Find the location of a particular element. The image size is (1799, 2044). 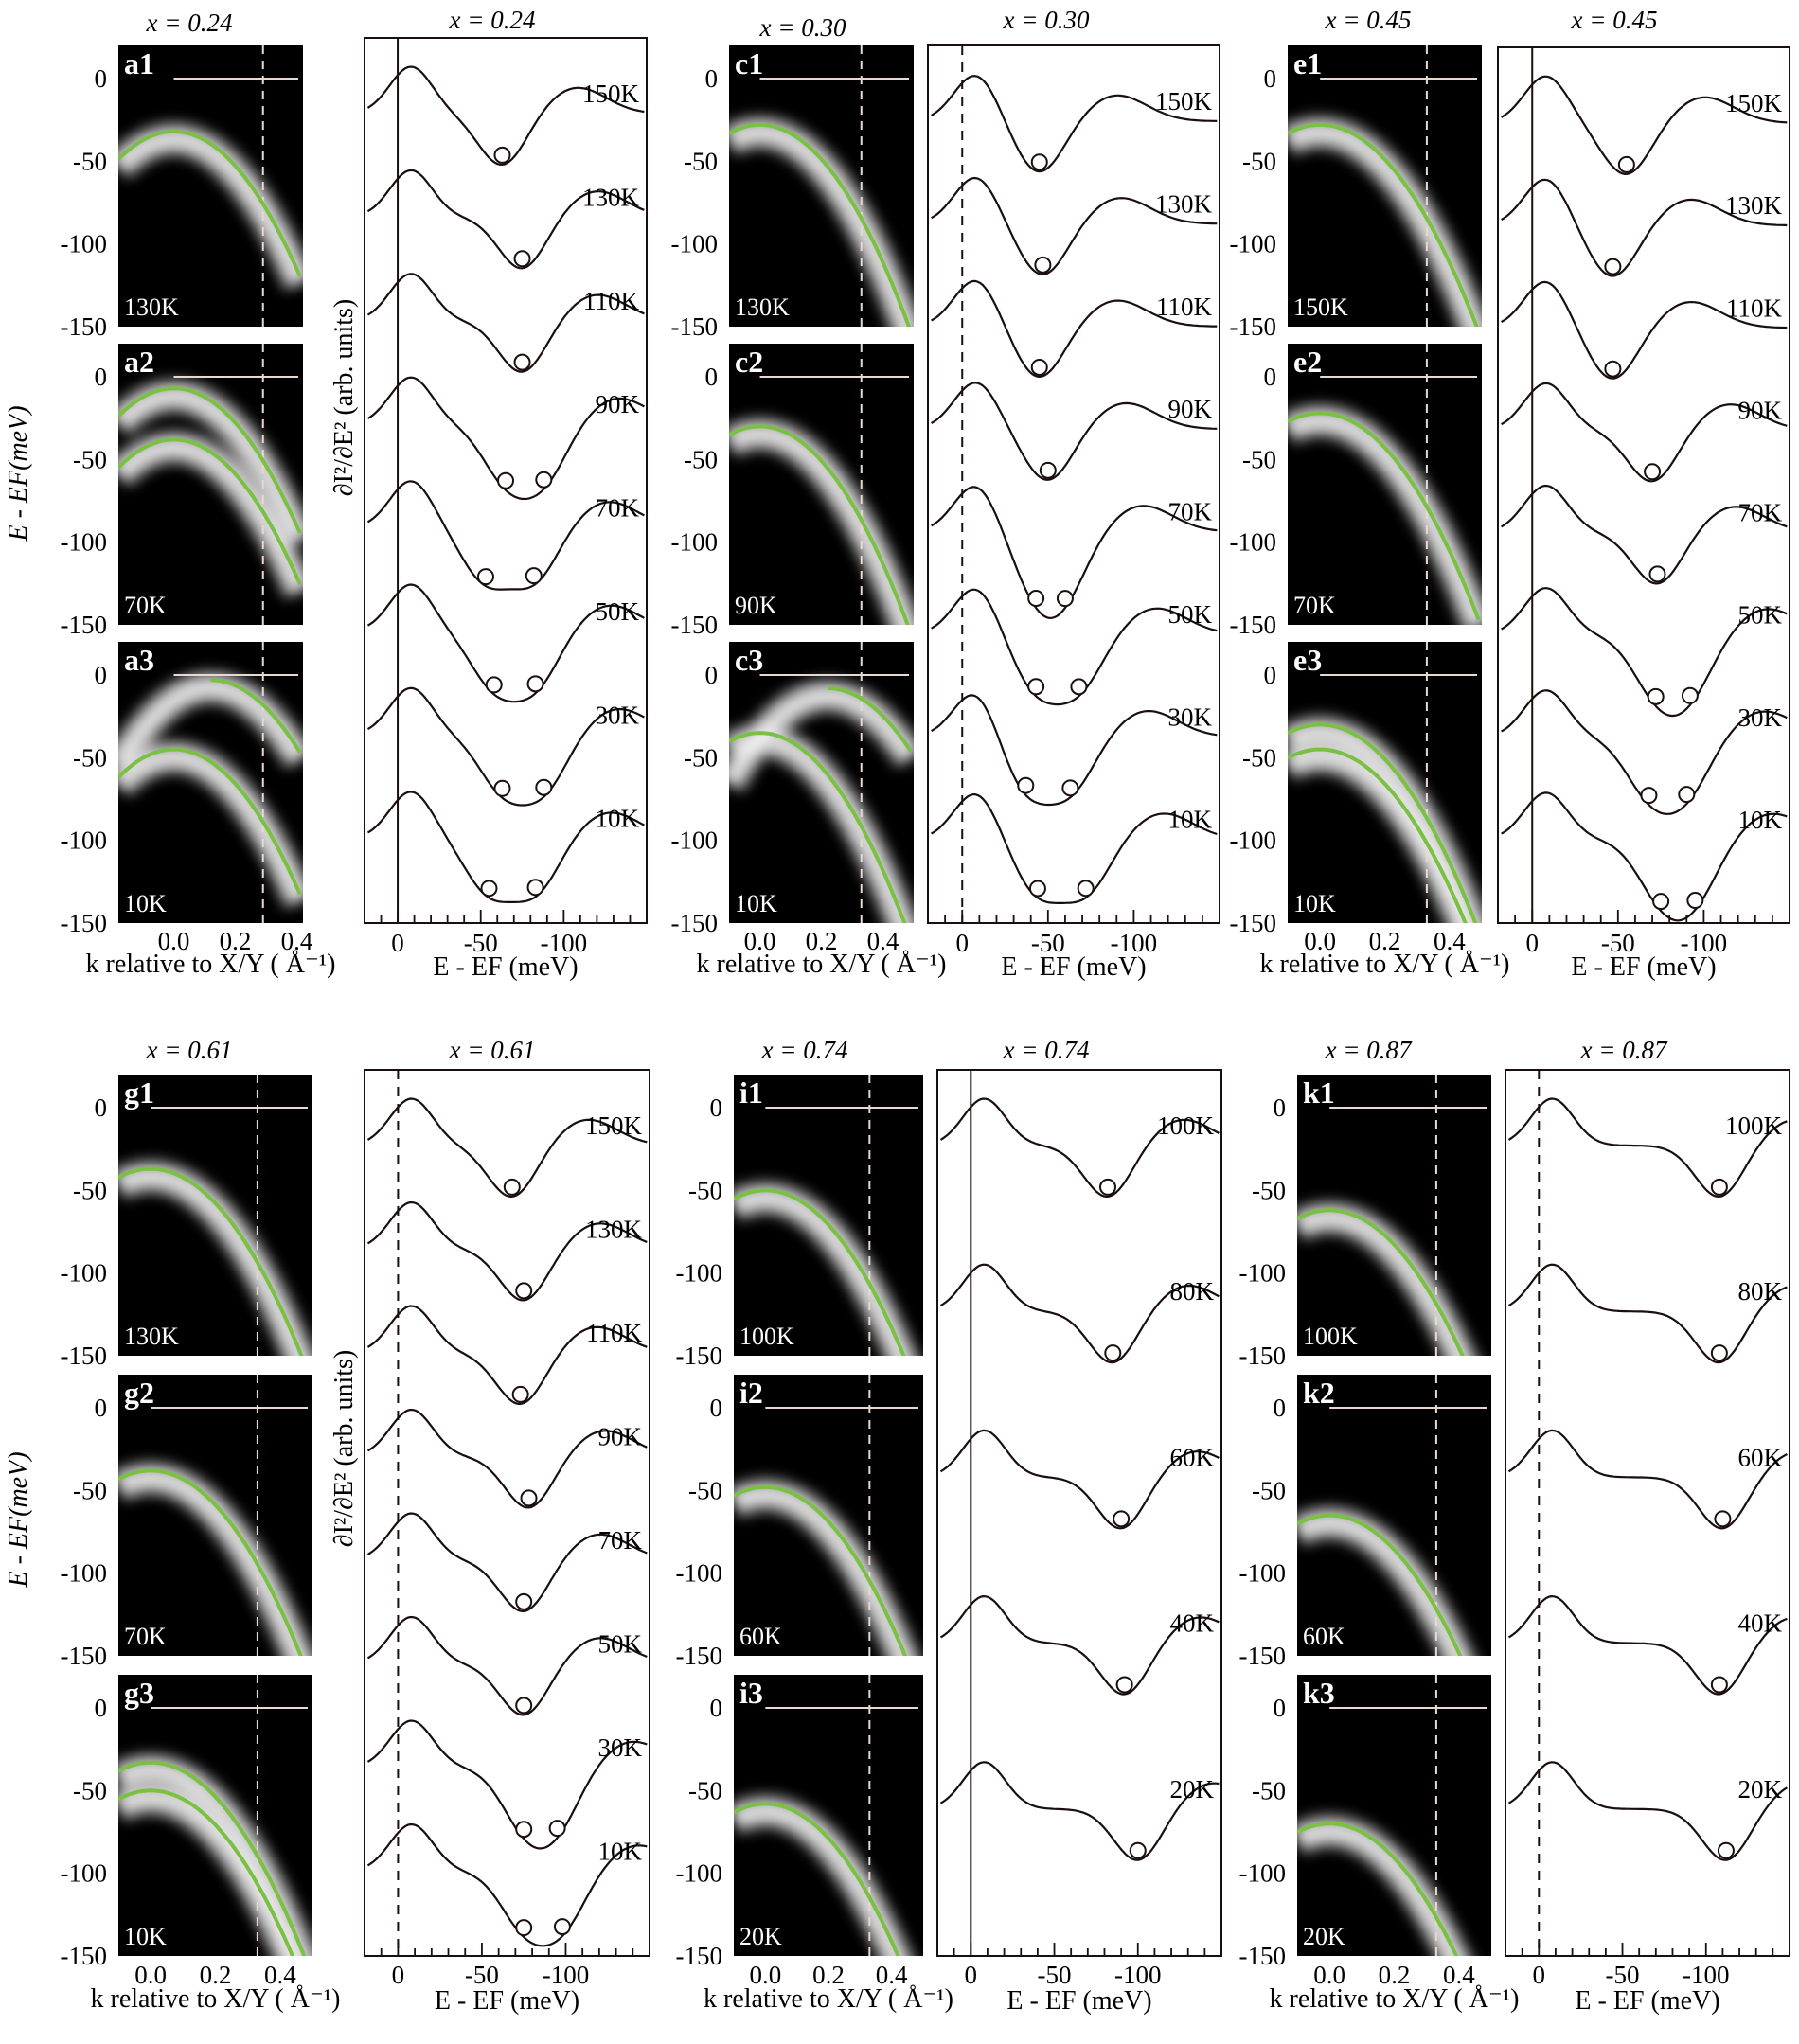

subpanel-letter-g2: g2 is located at coordinates (139, 1393).